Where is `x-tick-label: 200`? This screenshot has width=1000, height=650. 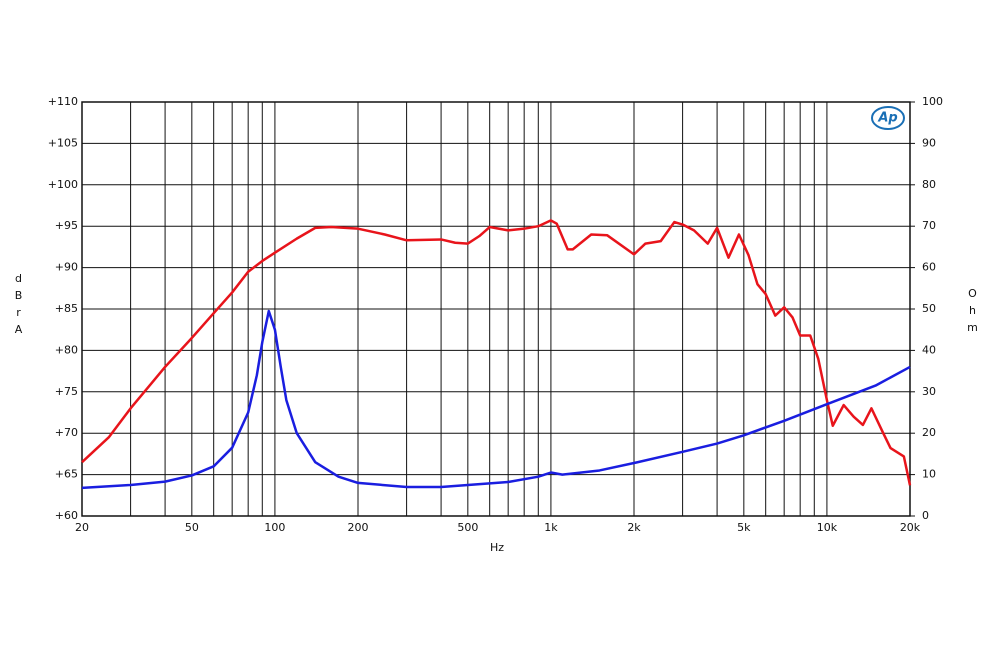
x-tick-label: 200 is located at coordinates (358, 527).